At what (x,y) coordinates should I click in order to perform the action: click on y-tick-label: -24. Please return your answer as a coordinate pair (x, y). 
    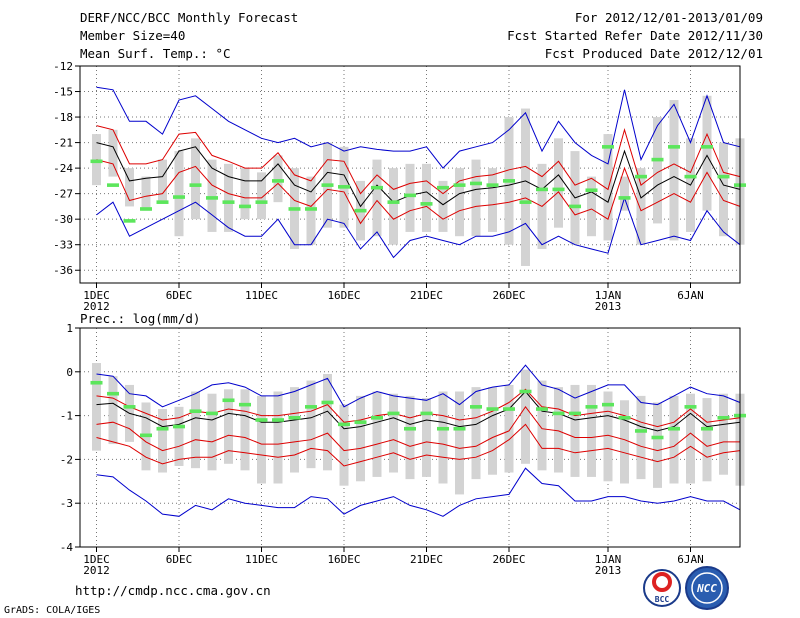
    Looking at the image, I should click on (63, 168).